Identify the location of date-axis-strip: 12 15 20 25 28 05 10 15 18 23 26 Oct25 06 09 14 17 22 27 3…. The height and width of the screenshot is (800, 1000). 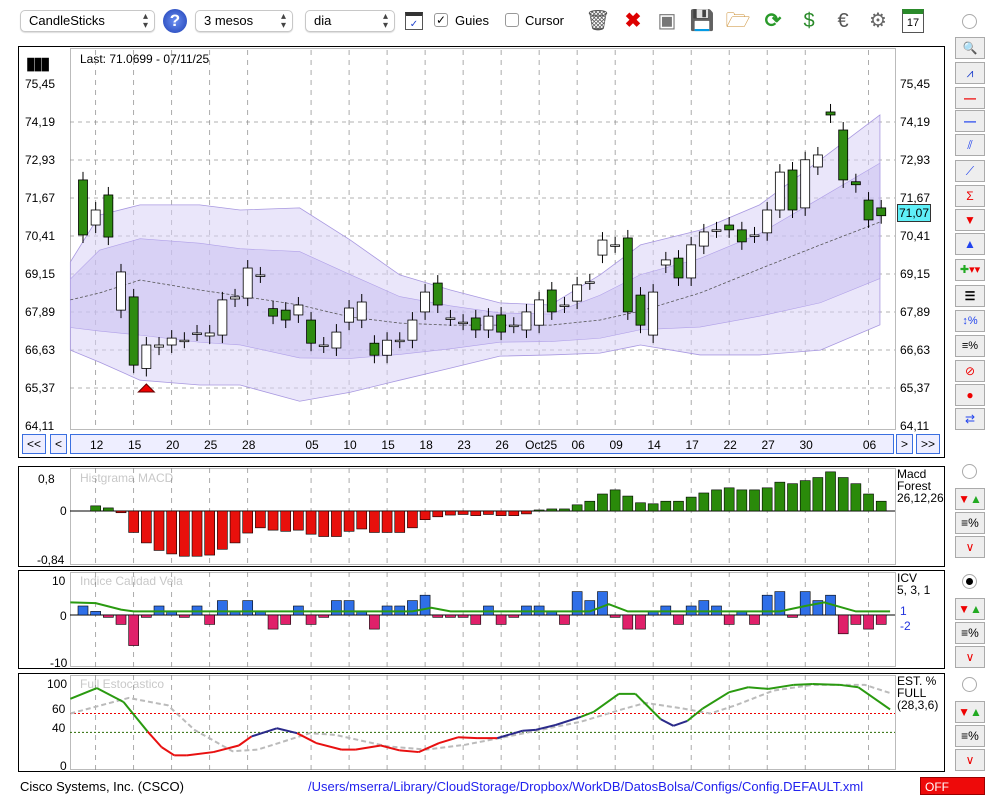
(482, 444).